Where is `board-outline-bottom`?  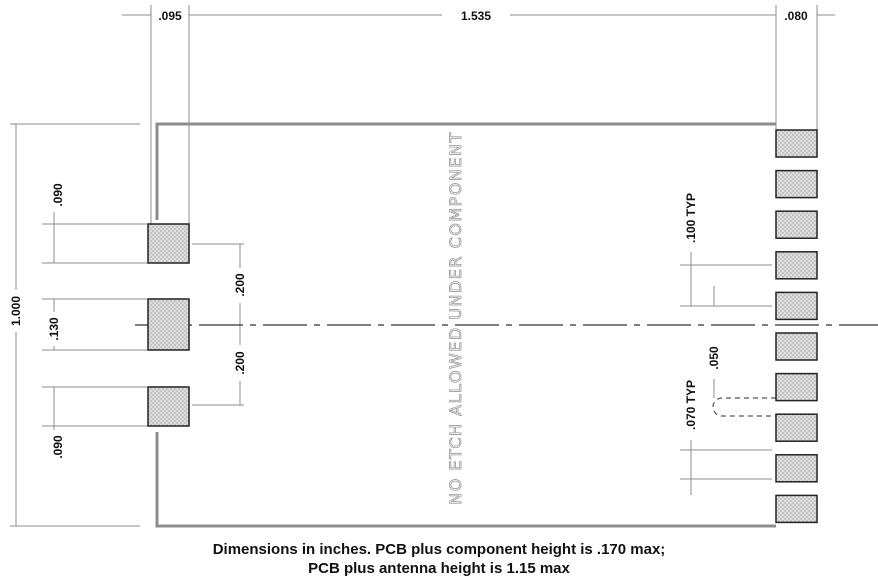 board-outline-bottom is located at coordinates (465, 480).